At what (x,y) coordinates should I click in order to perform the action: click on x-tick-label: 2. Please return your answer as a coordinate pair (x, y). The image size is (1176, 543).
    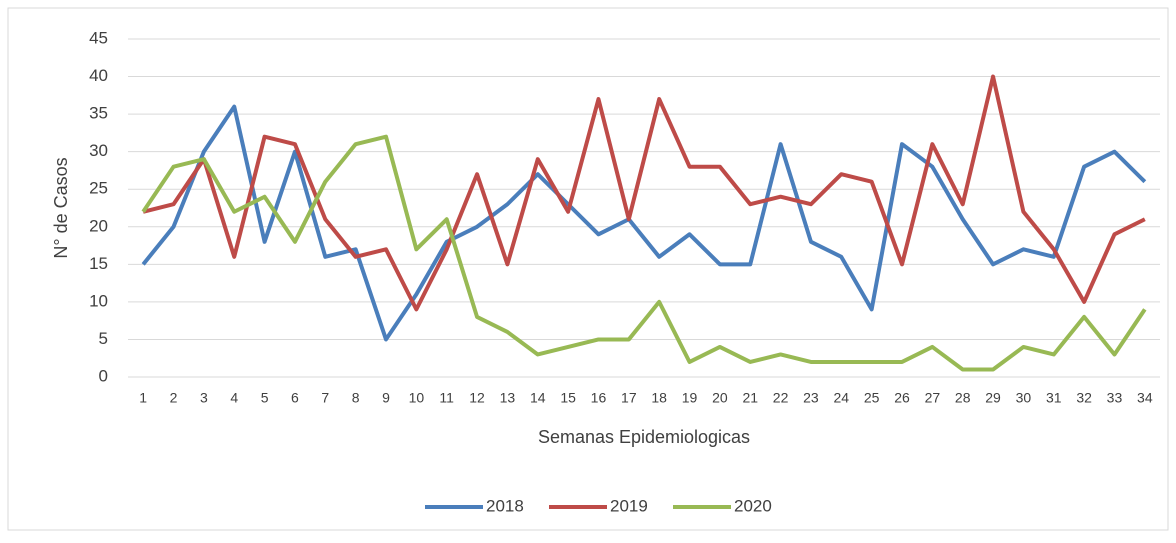
    Looking at the image, I should click on (174, 398).